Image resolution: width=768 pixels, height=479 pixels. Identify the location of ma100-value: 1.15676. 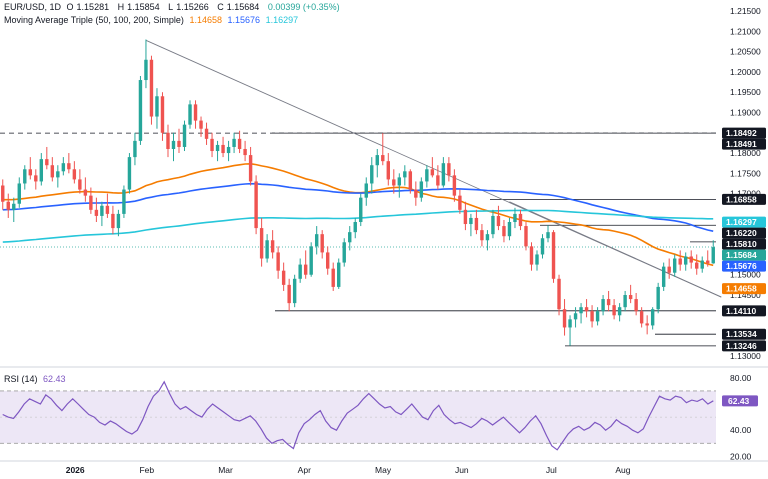
(244, 20).